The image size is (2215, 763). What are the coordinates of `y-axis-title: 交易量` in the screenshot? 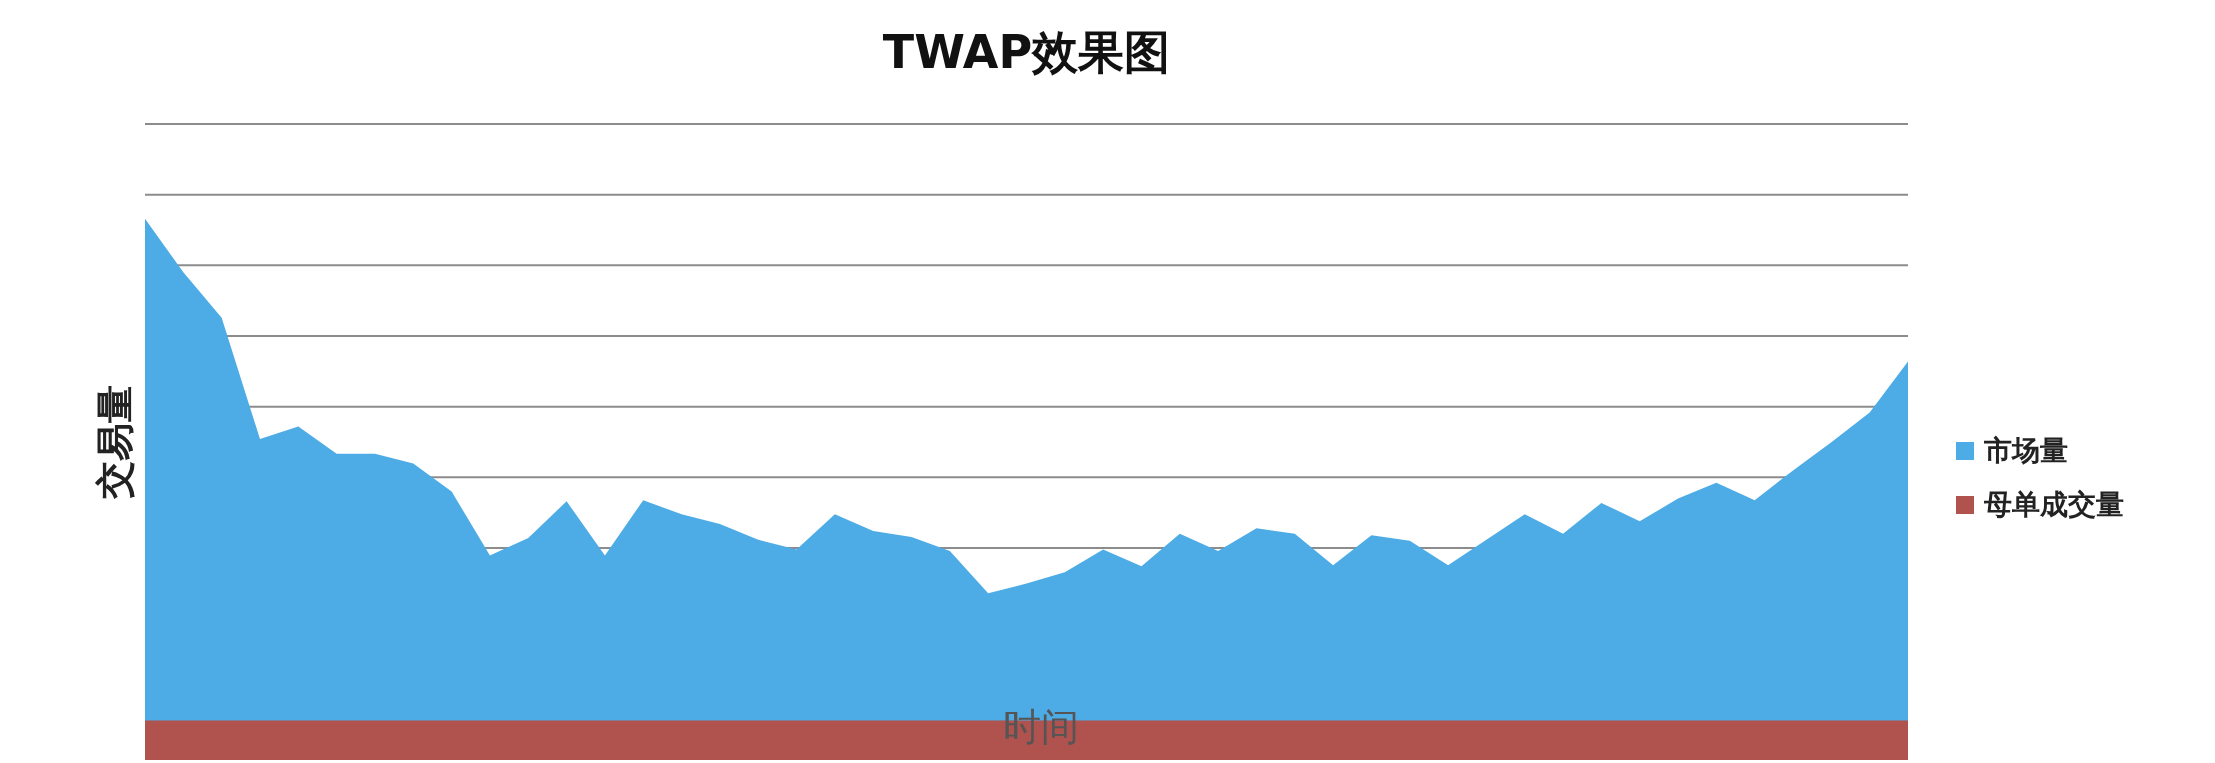 It's located at (114, 442).